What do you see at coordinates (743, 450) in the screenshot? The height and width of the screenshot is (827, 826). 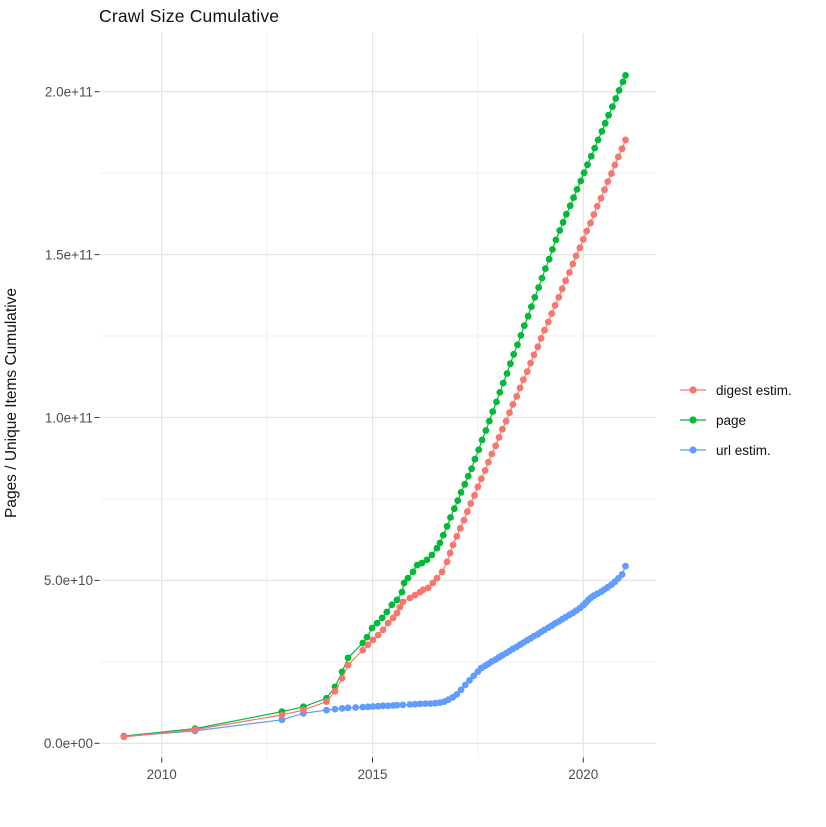 I see `legend-item-label: url estim.` at bounding box center [743, 450].